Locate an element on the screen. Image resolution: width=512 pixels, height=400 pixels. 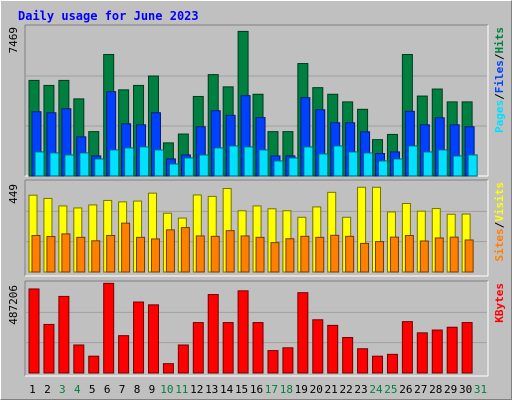
x-tick-label-day-1: 1 is located at coordinates (32, 389).